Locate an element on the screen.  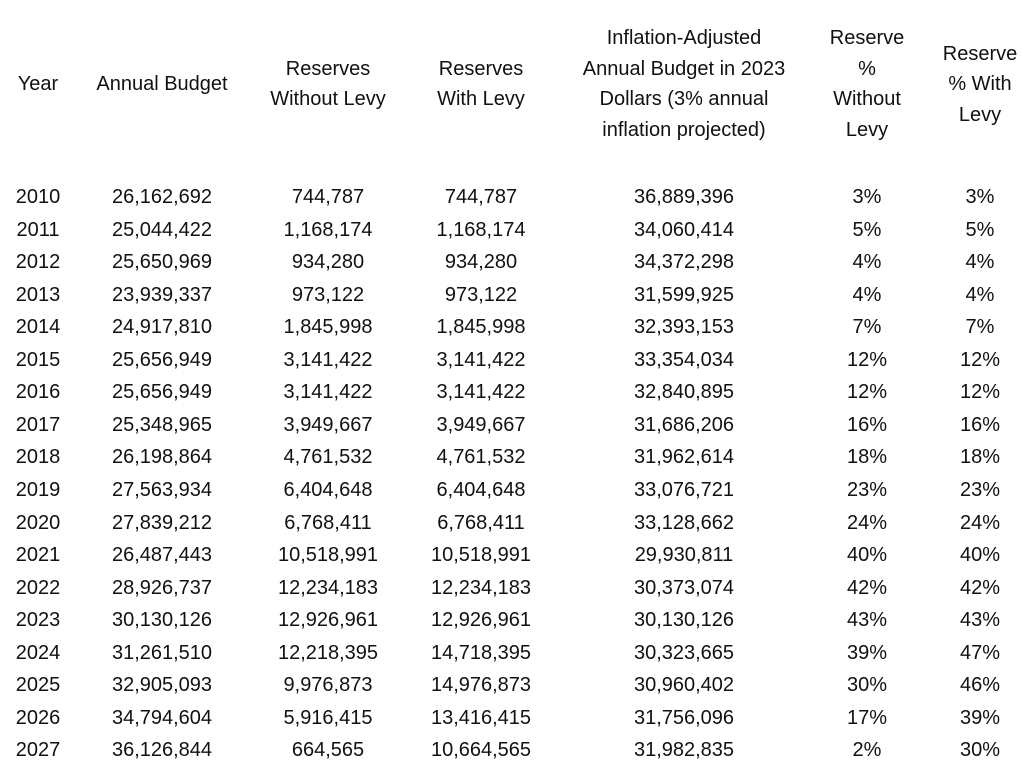
table-cell: 46% is located at coordinates (980, 685).